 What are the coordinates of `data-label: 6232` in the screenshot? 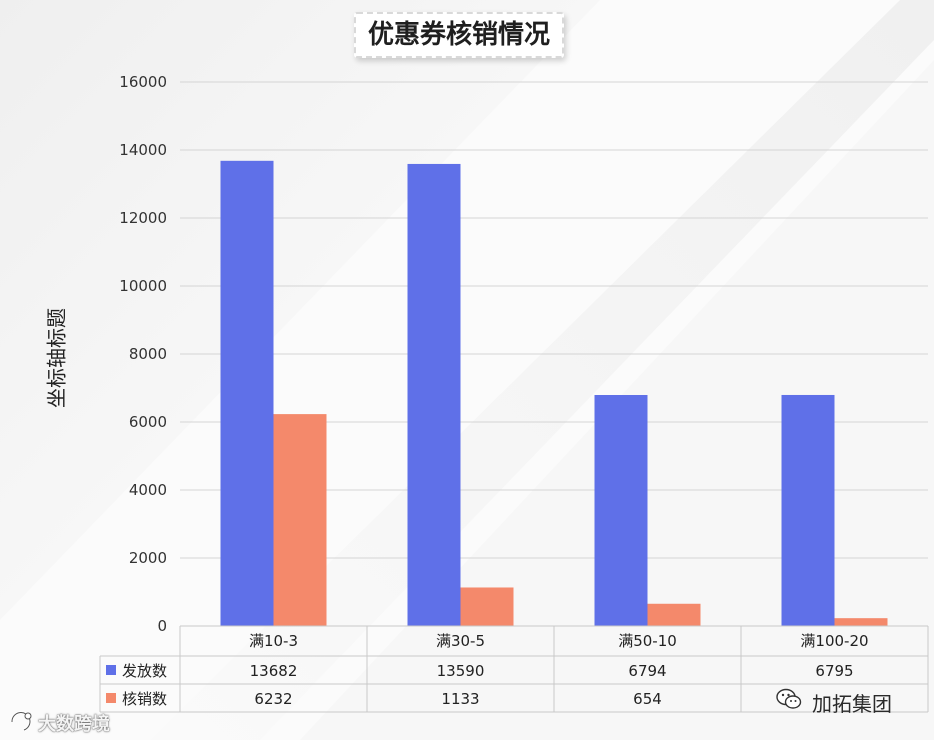 It's located at (273, 699).